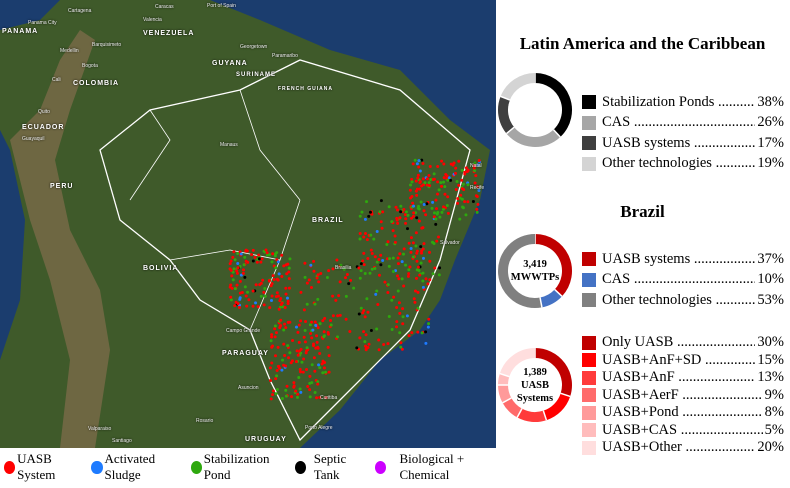 The image size is (790, 488). What do you see at coordinates (215, 210) in the screenshot?
I see `country-borders` at bounding box center [215, 210].